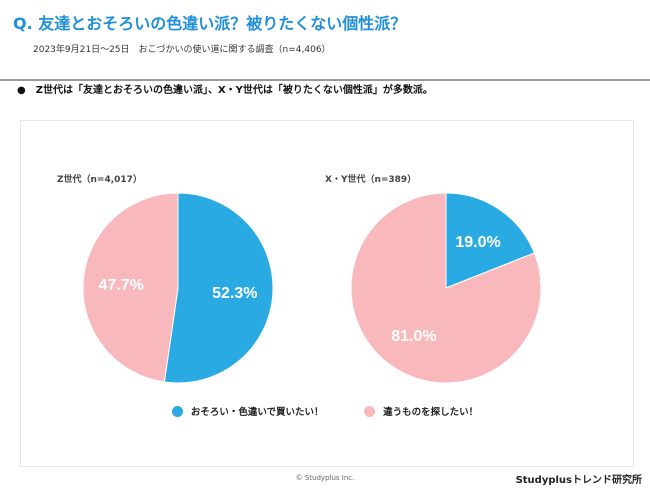 This screenshot has height=488, width=650. I want to click on page-title: Q. 友達とおそろいの色違い派？被りたくない個性派？, so click(210, 23).